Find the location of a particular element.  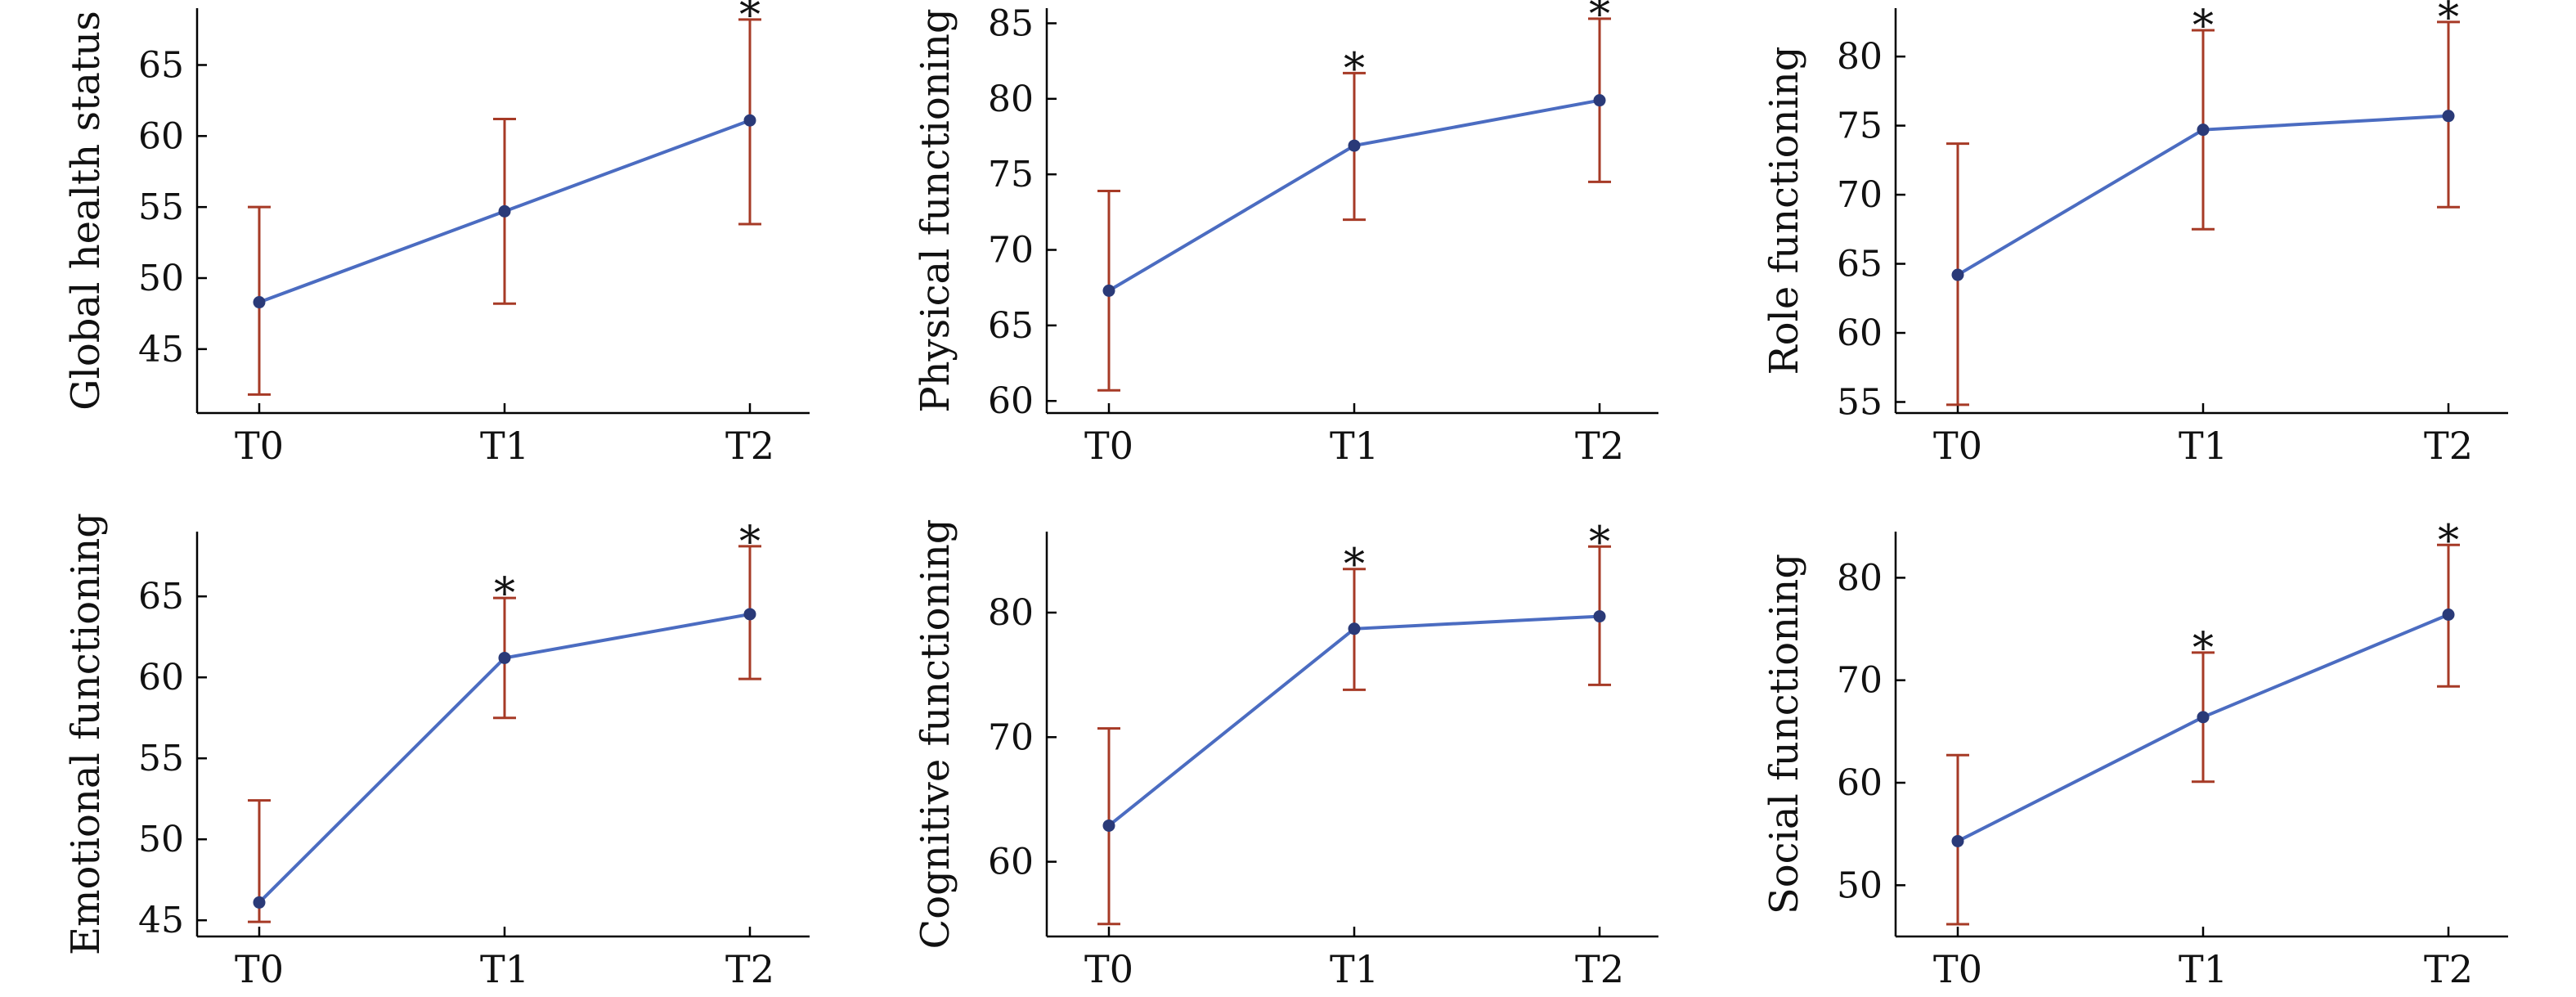

y-axis-label: Emotional functioning is located at coordinates (86, 734).